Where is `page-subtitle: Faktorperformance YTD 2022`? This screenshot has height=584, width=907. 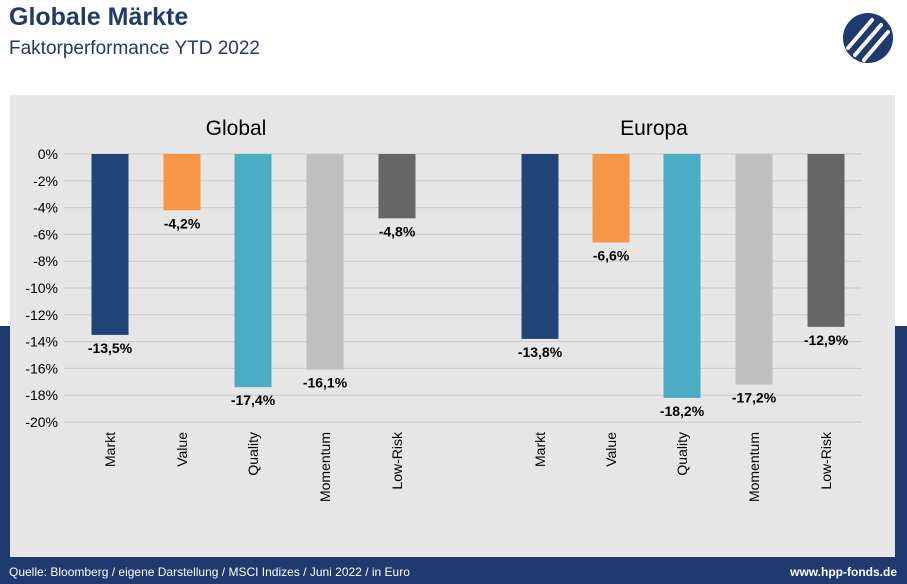 page-subtitle: Faktorperformance YTD 2022 is located at coordinates (134, 48).